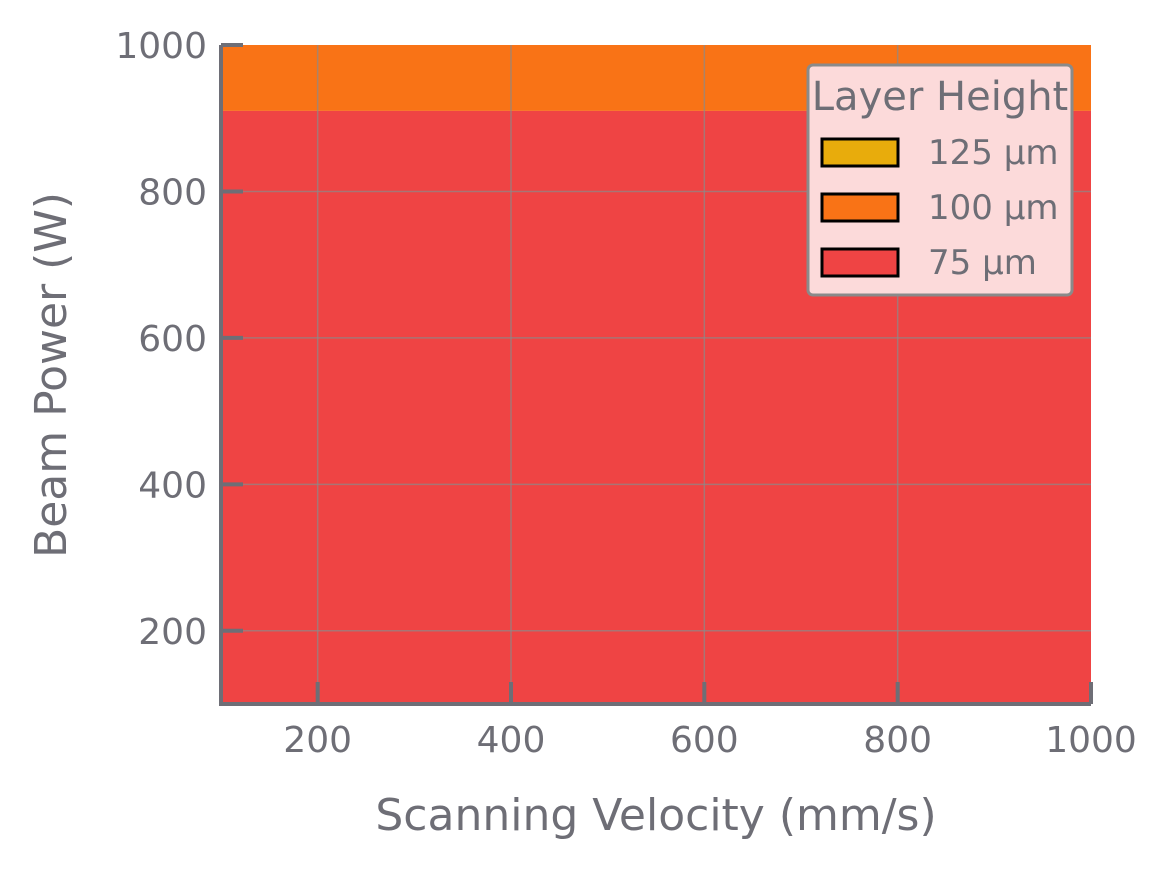  I want to click on y-tick-label-3: 800, so click(172, 192).